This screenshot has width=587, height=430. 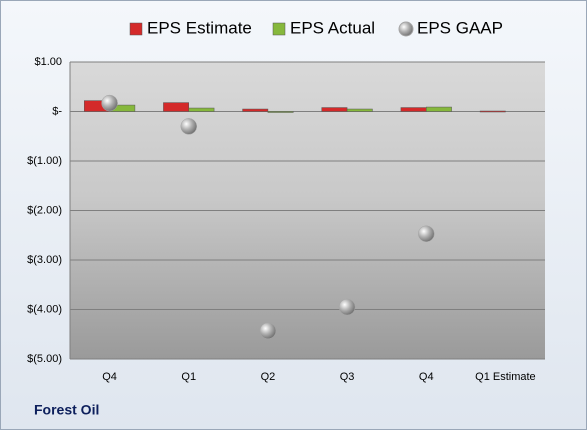 What do you see at coordinates (505, 377) in the screenshot?
I see `x-tick-label: Q1 Estimate` at bounding box center [505, 377].